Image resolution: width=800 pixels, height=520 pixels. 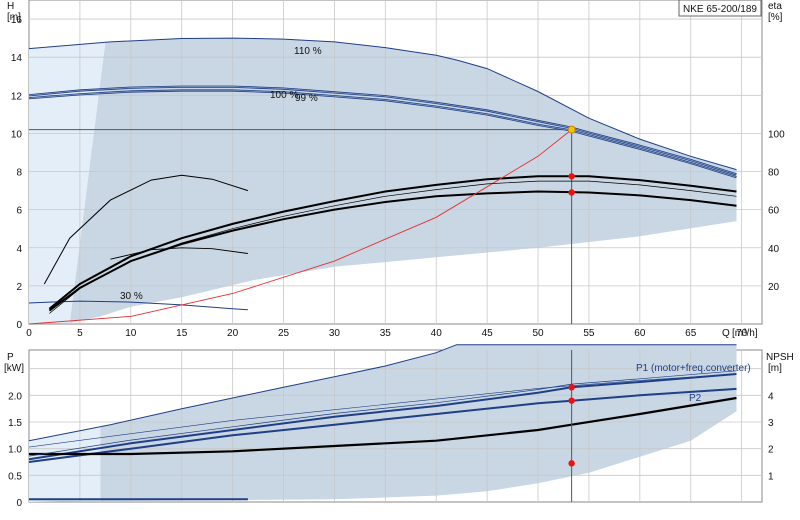 What do you see at coordinates (17, 58) in the screenshot?
I see `y-tick-label: 14` at bounding box center [17, 58].